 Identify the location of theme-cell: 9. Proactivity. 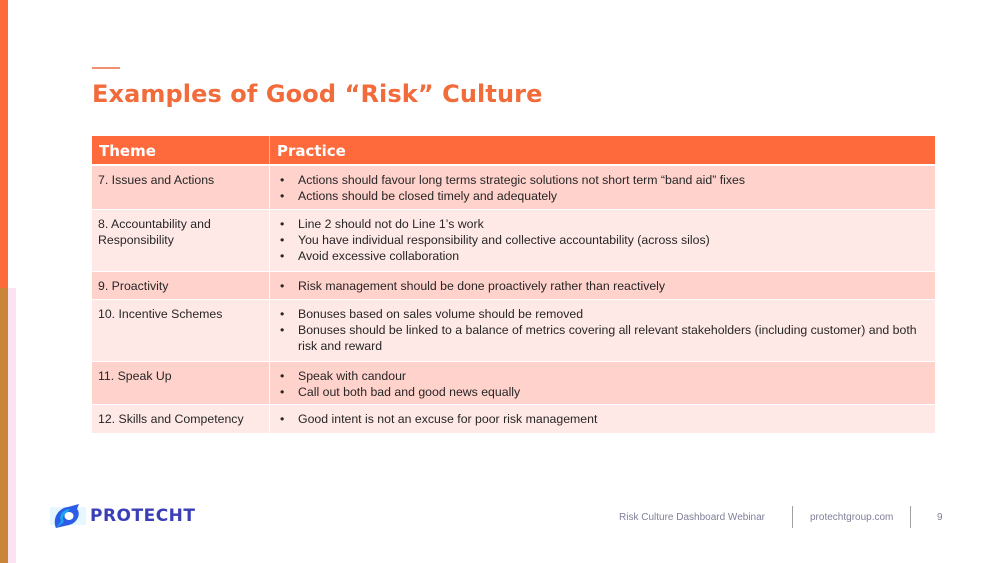
(181, 285).